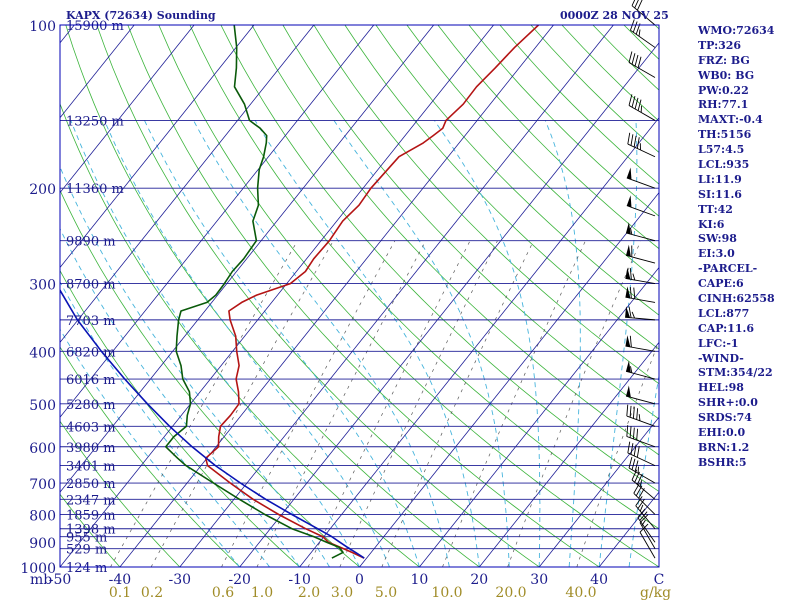 The width and height of the screenshot is (800, 600). What do you see at coordinates (720, 45) in the screenshot?
I see `index-item: TP:326` at bounding box center [720, 45].